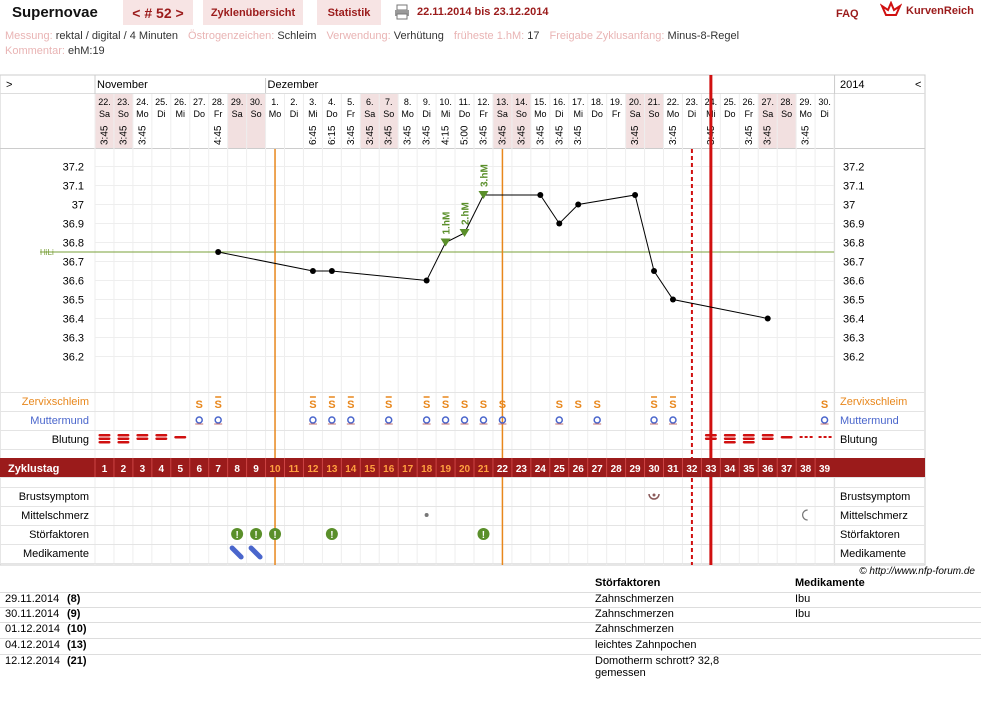 The image size is (981, 717). I want to click on note-day: (9), so click(74, 614).